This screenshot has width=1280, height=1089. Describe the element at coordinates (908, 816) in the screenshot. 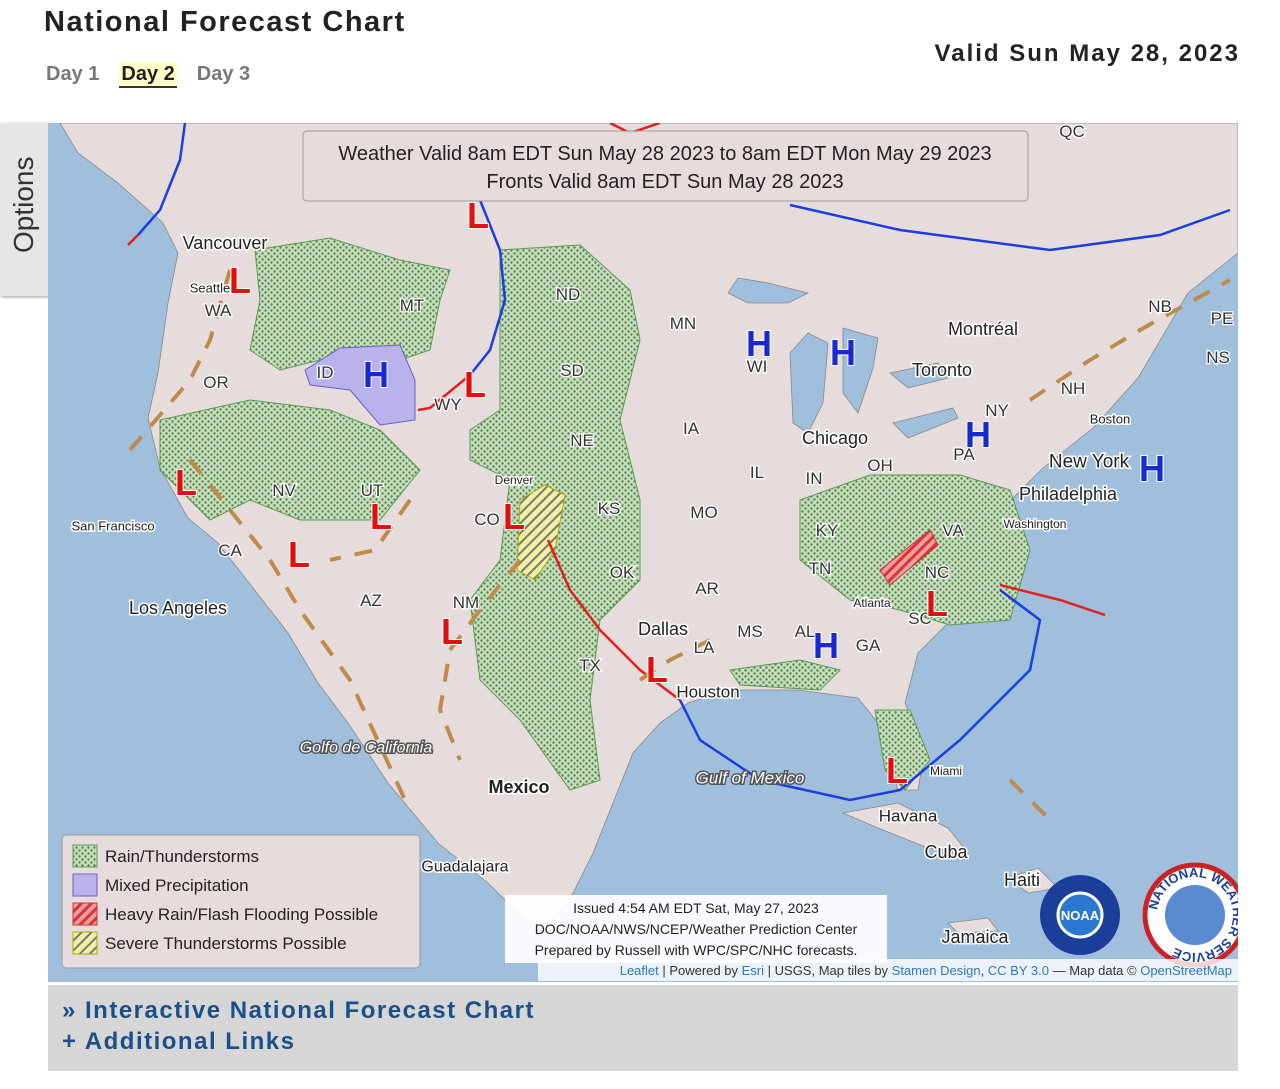

I see `place-label: Havana` at that location.